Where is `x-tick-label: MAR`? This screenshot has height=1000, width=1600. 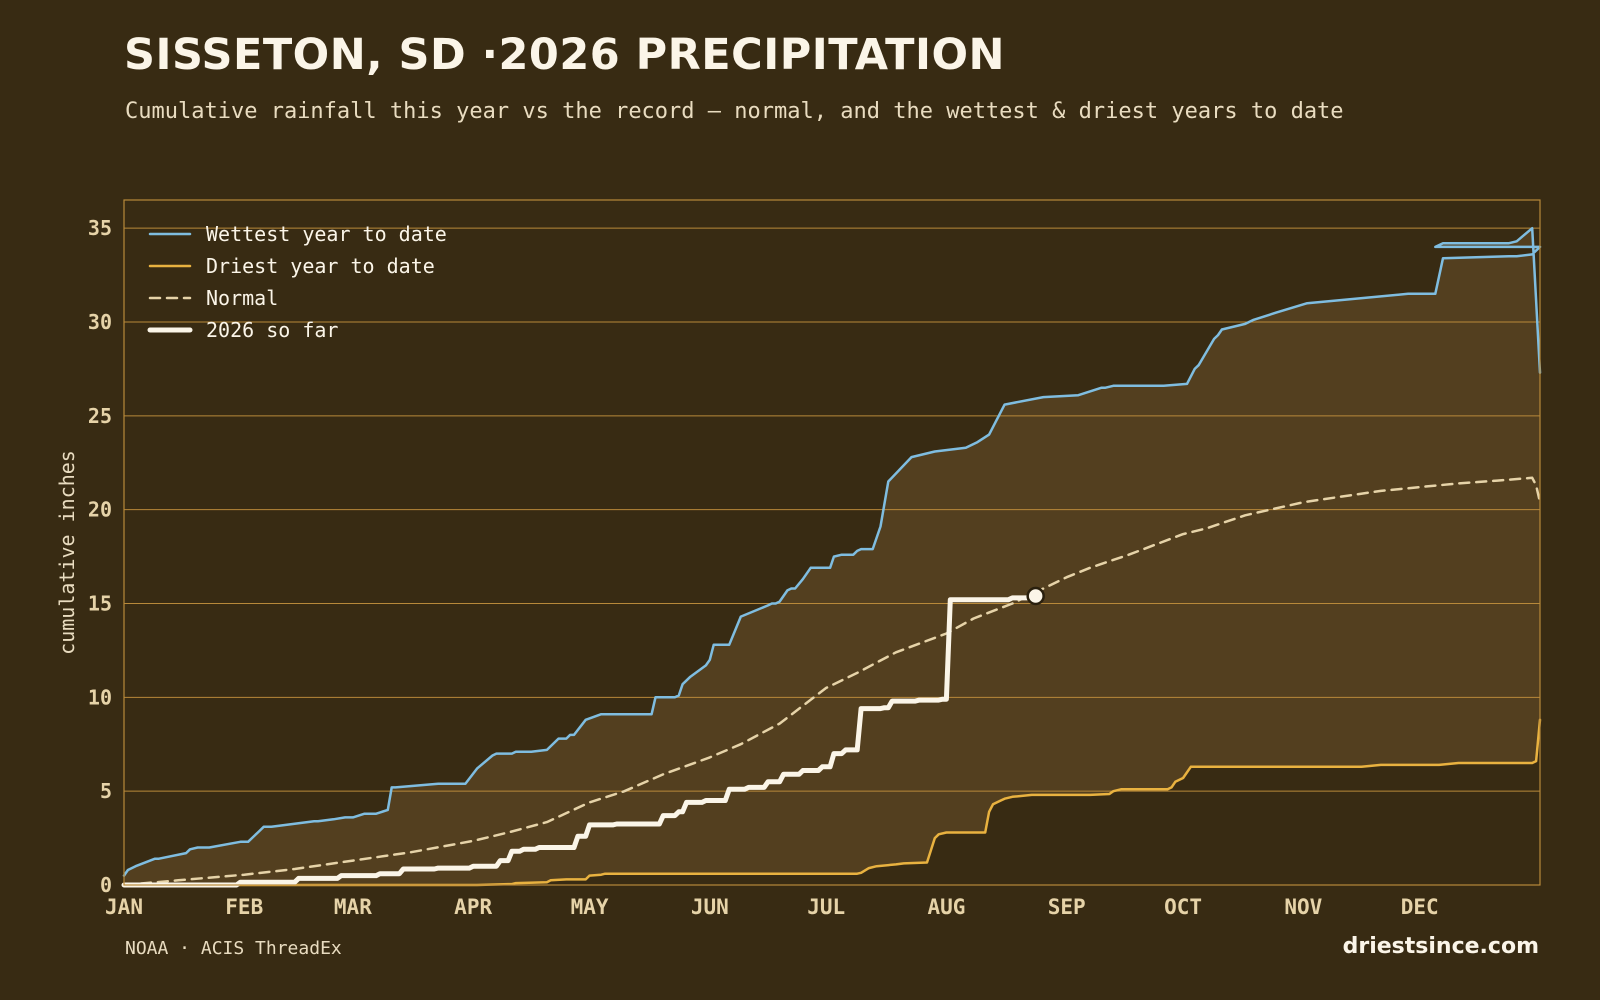 x-tick-label: MAR is located at coordinates (353, 907).